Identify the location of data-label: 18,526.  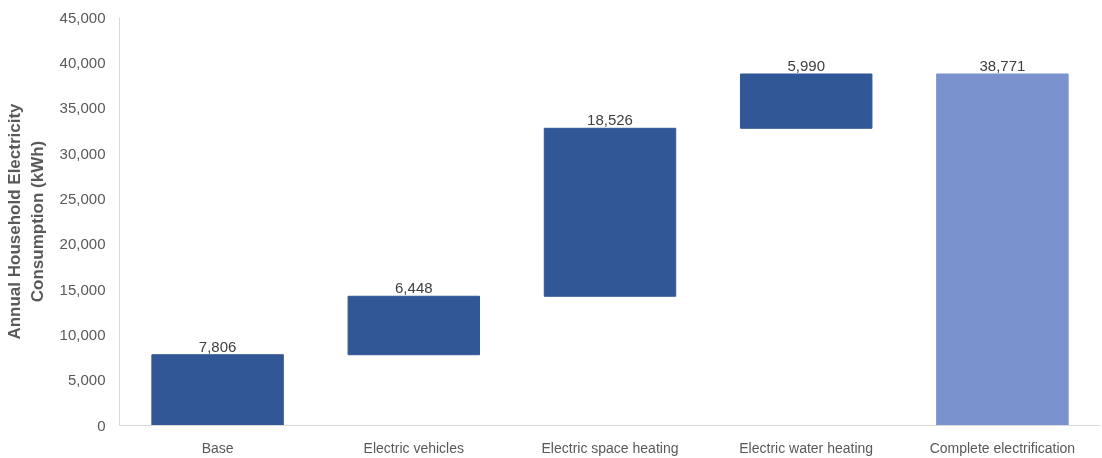
(610, 120).